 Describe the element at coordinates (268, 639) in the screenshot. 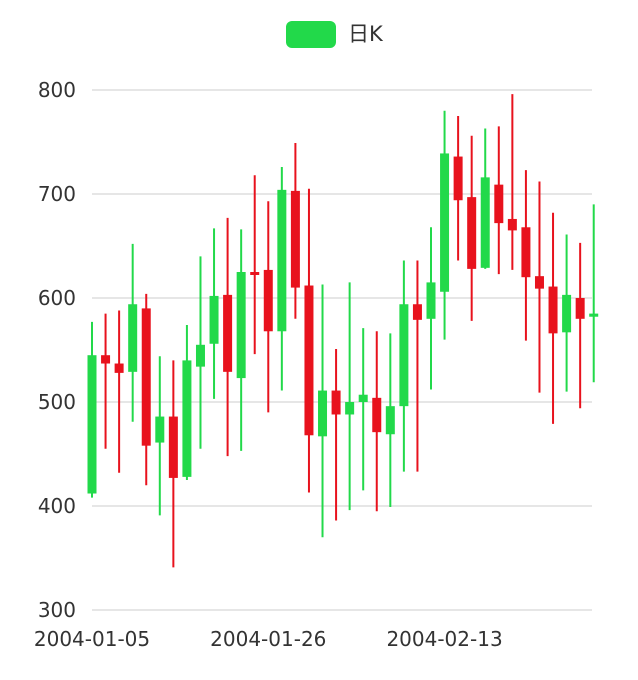

I see `x-tick-label: 2004-01-26` at that location.